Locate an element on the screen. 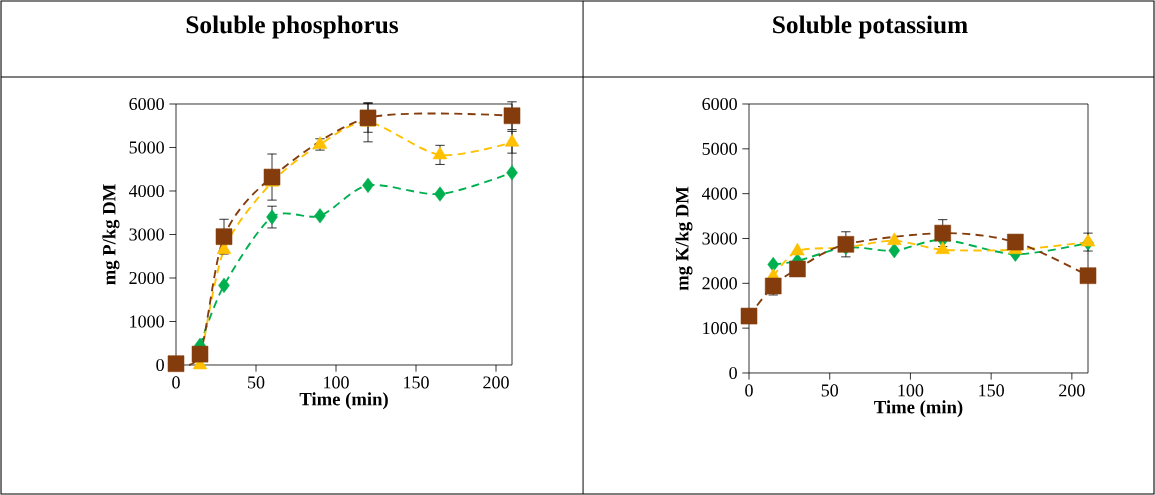 The image size is (1155, 495). y-axis-title: mg K/kg DM is located at coordinates (684, 238).